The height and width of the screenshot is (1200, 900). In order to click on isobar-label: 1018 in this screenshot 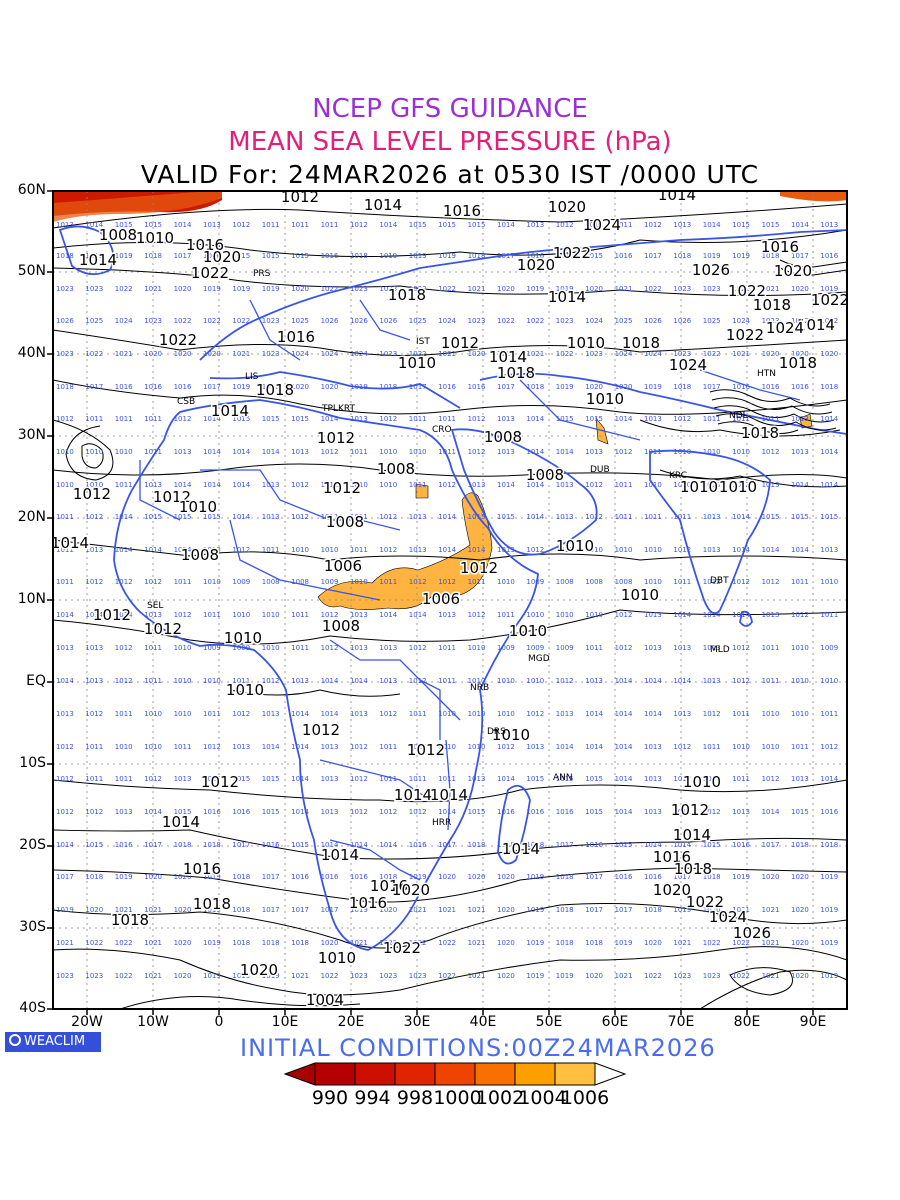, I will do `click(212, 904)`.